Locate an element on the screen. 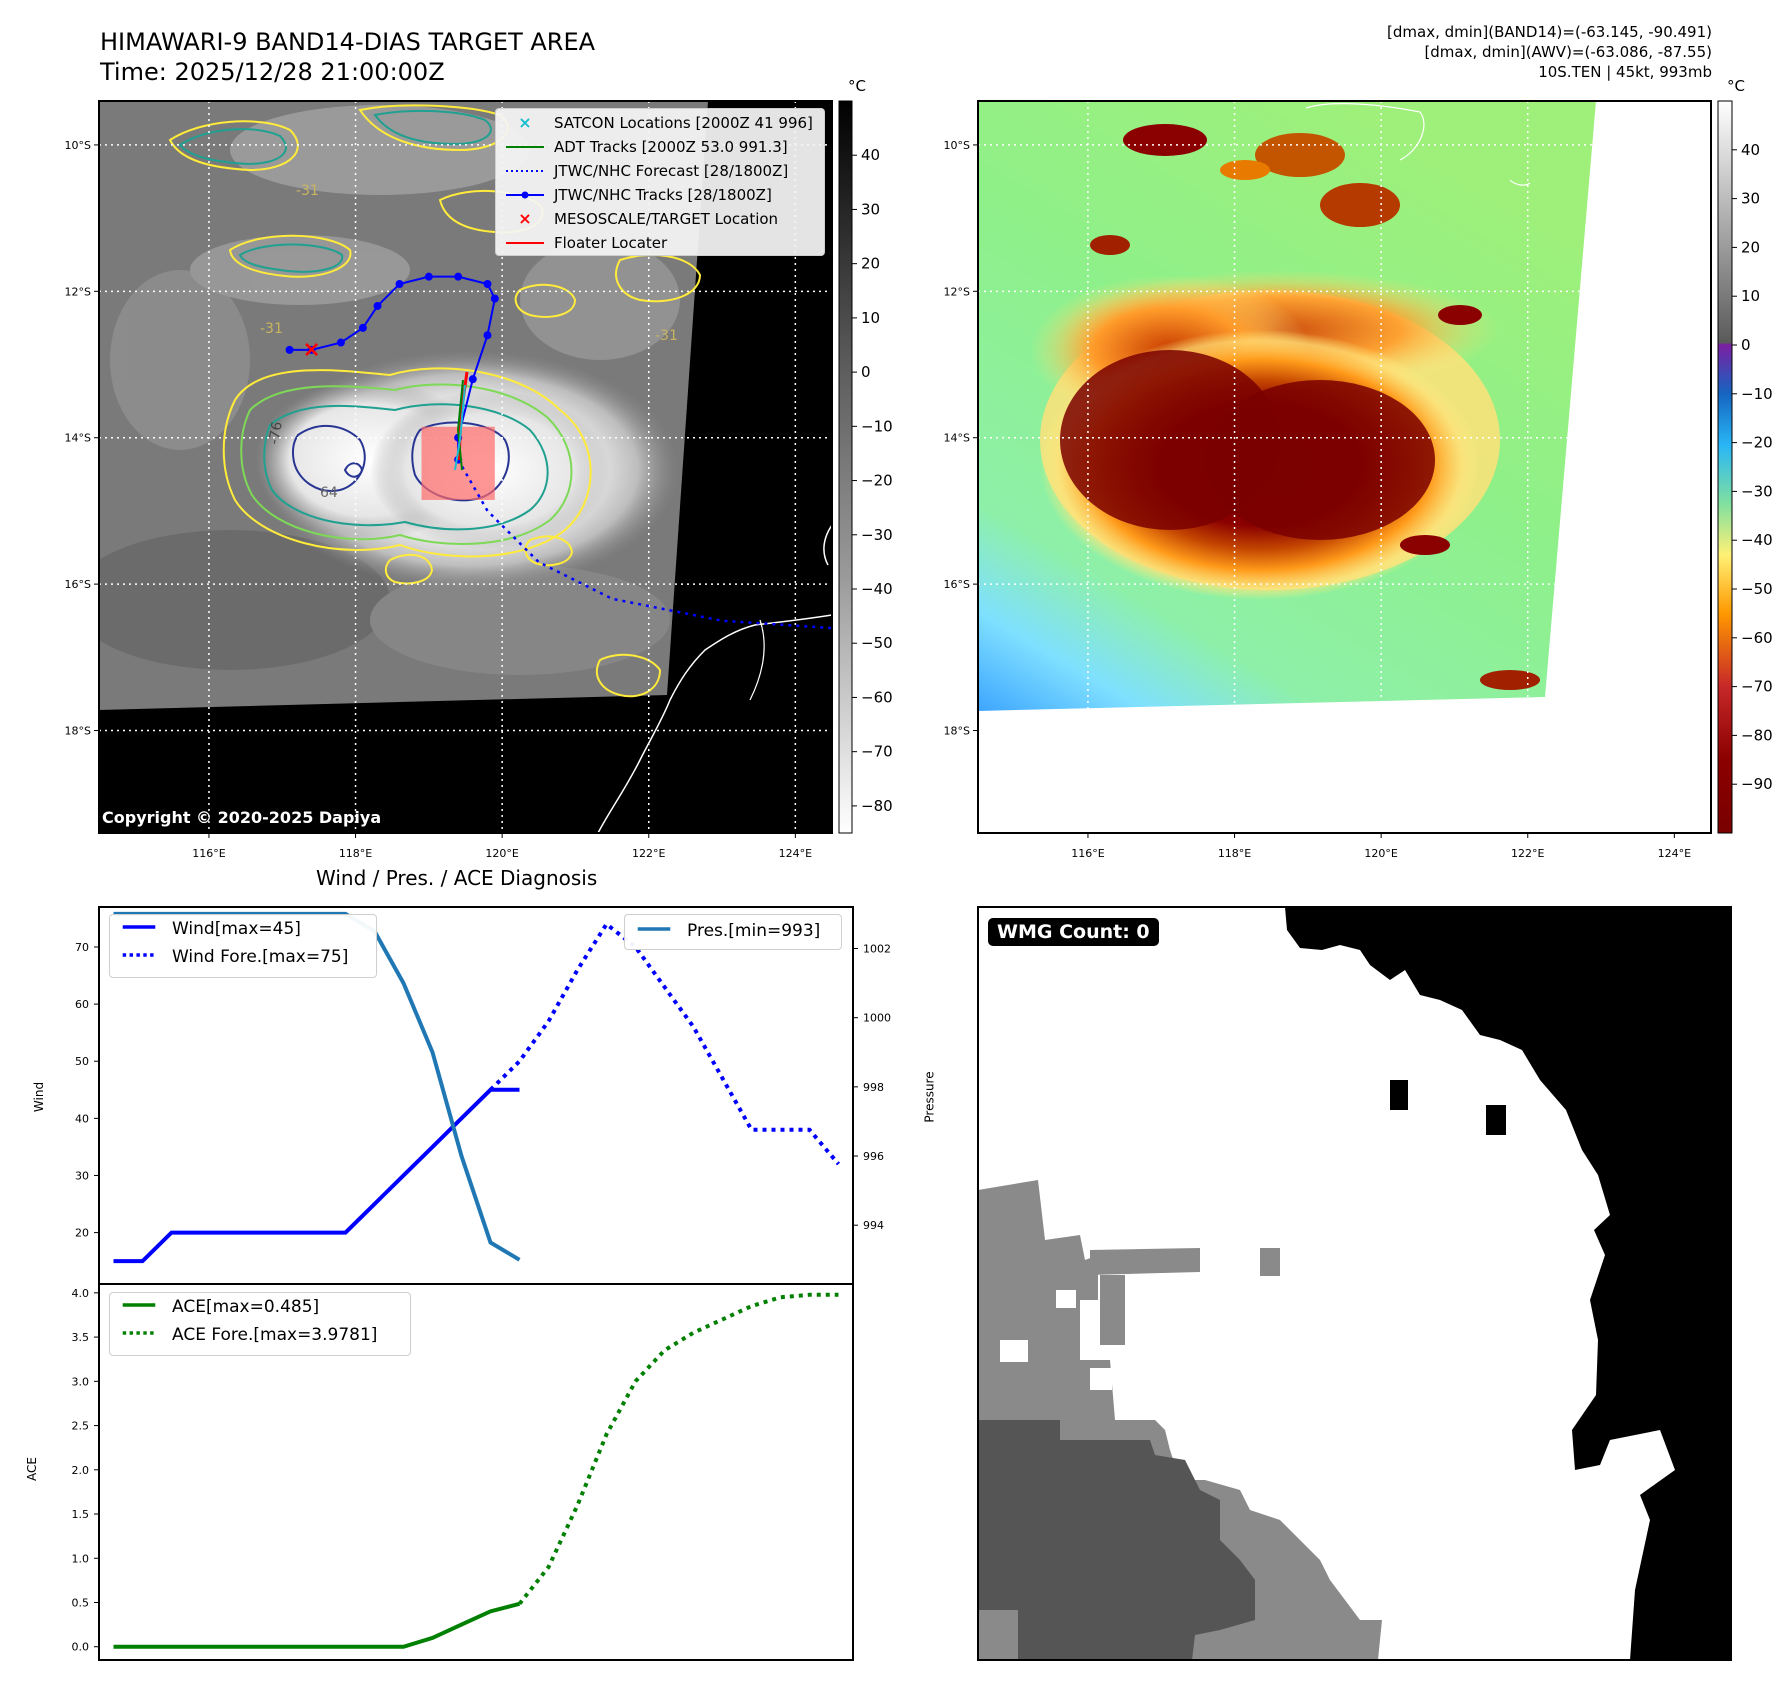 This screenshot has width=1792, height=1690. lon-tick-label: 118°E is located at coordinates (355, 853).